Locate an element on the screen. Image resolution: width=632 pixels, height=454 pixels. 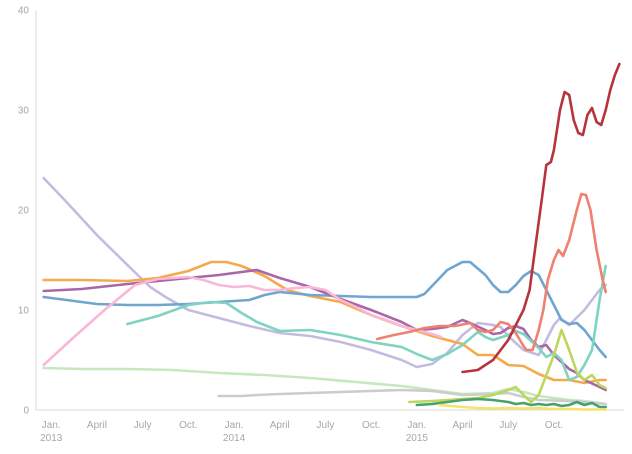
y-tick-label: 10 is located at coordinates (24, 311).